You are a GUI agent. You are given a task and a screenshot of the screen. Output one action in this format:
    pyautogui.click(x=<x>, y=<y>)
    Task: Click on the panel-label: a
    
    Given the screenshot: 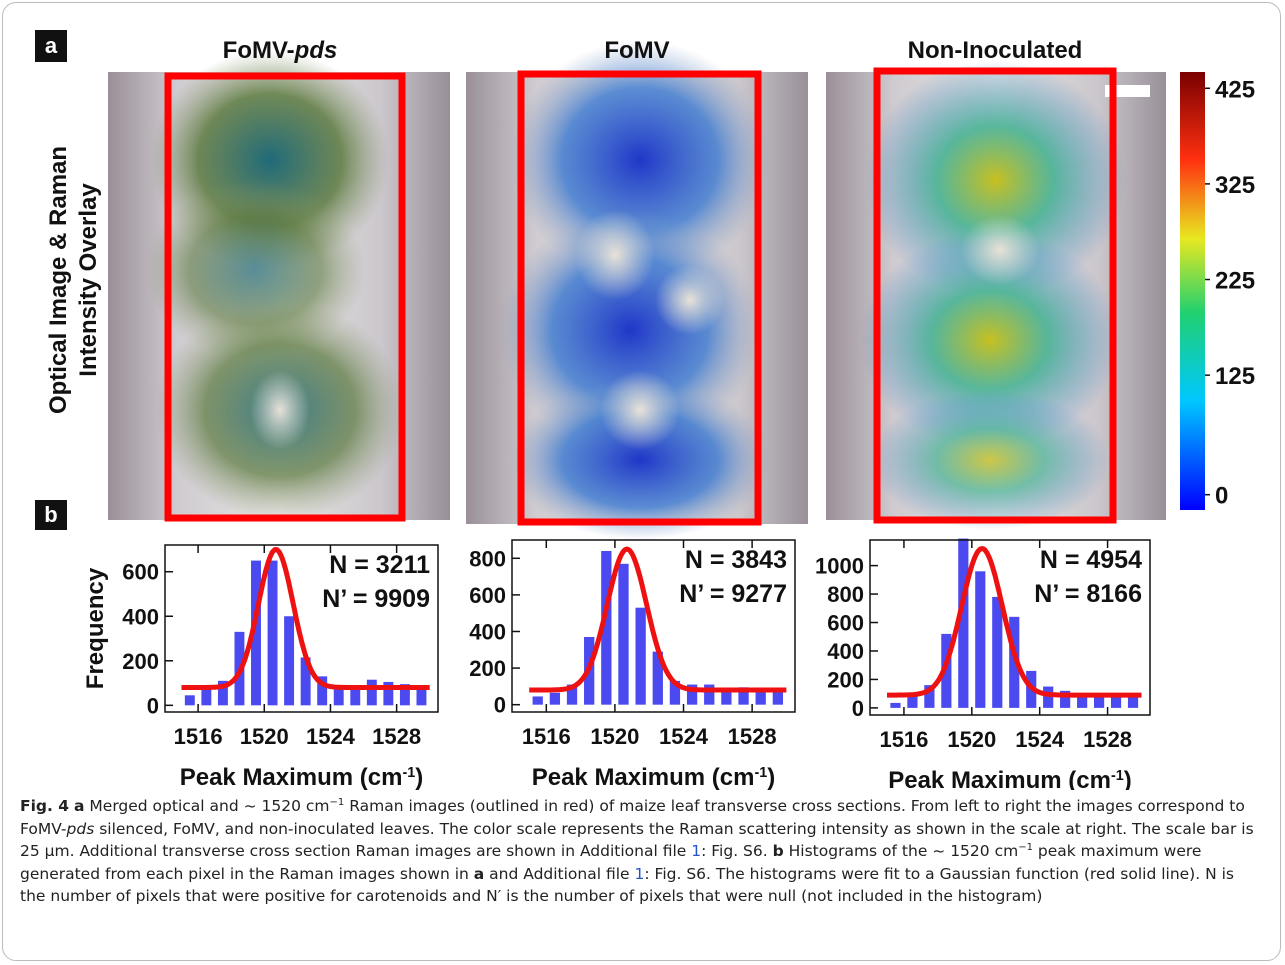 What is the action you would take?
    pyautogui.click(x=51, y=45)
    